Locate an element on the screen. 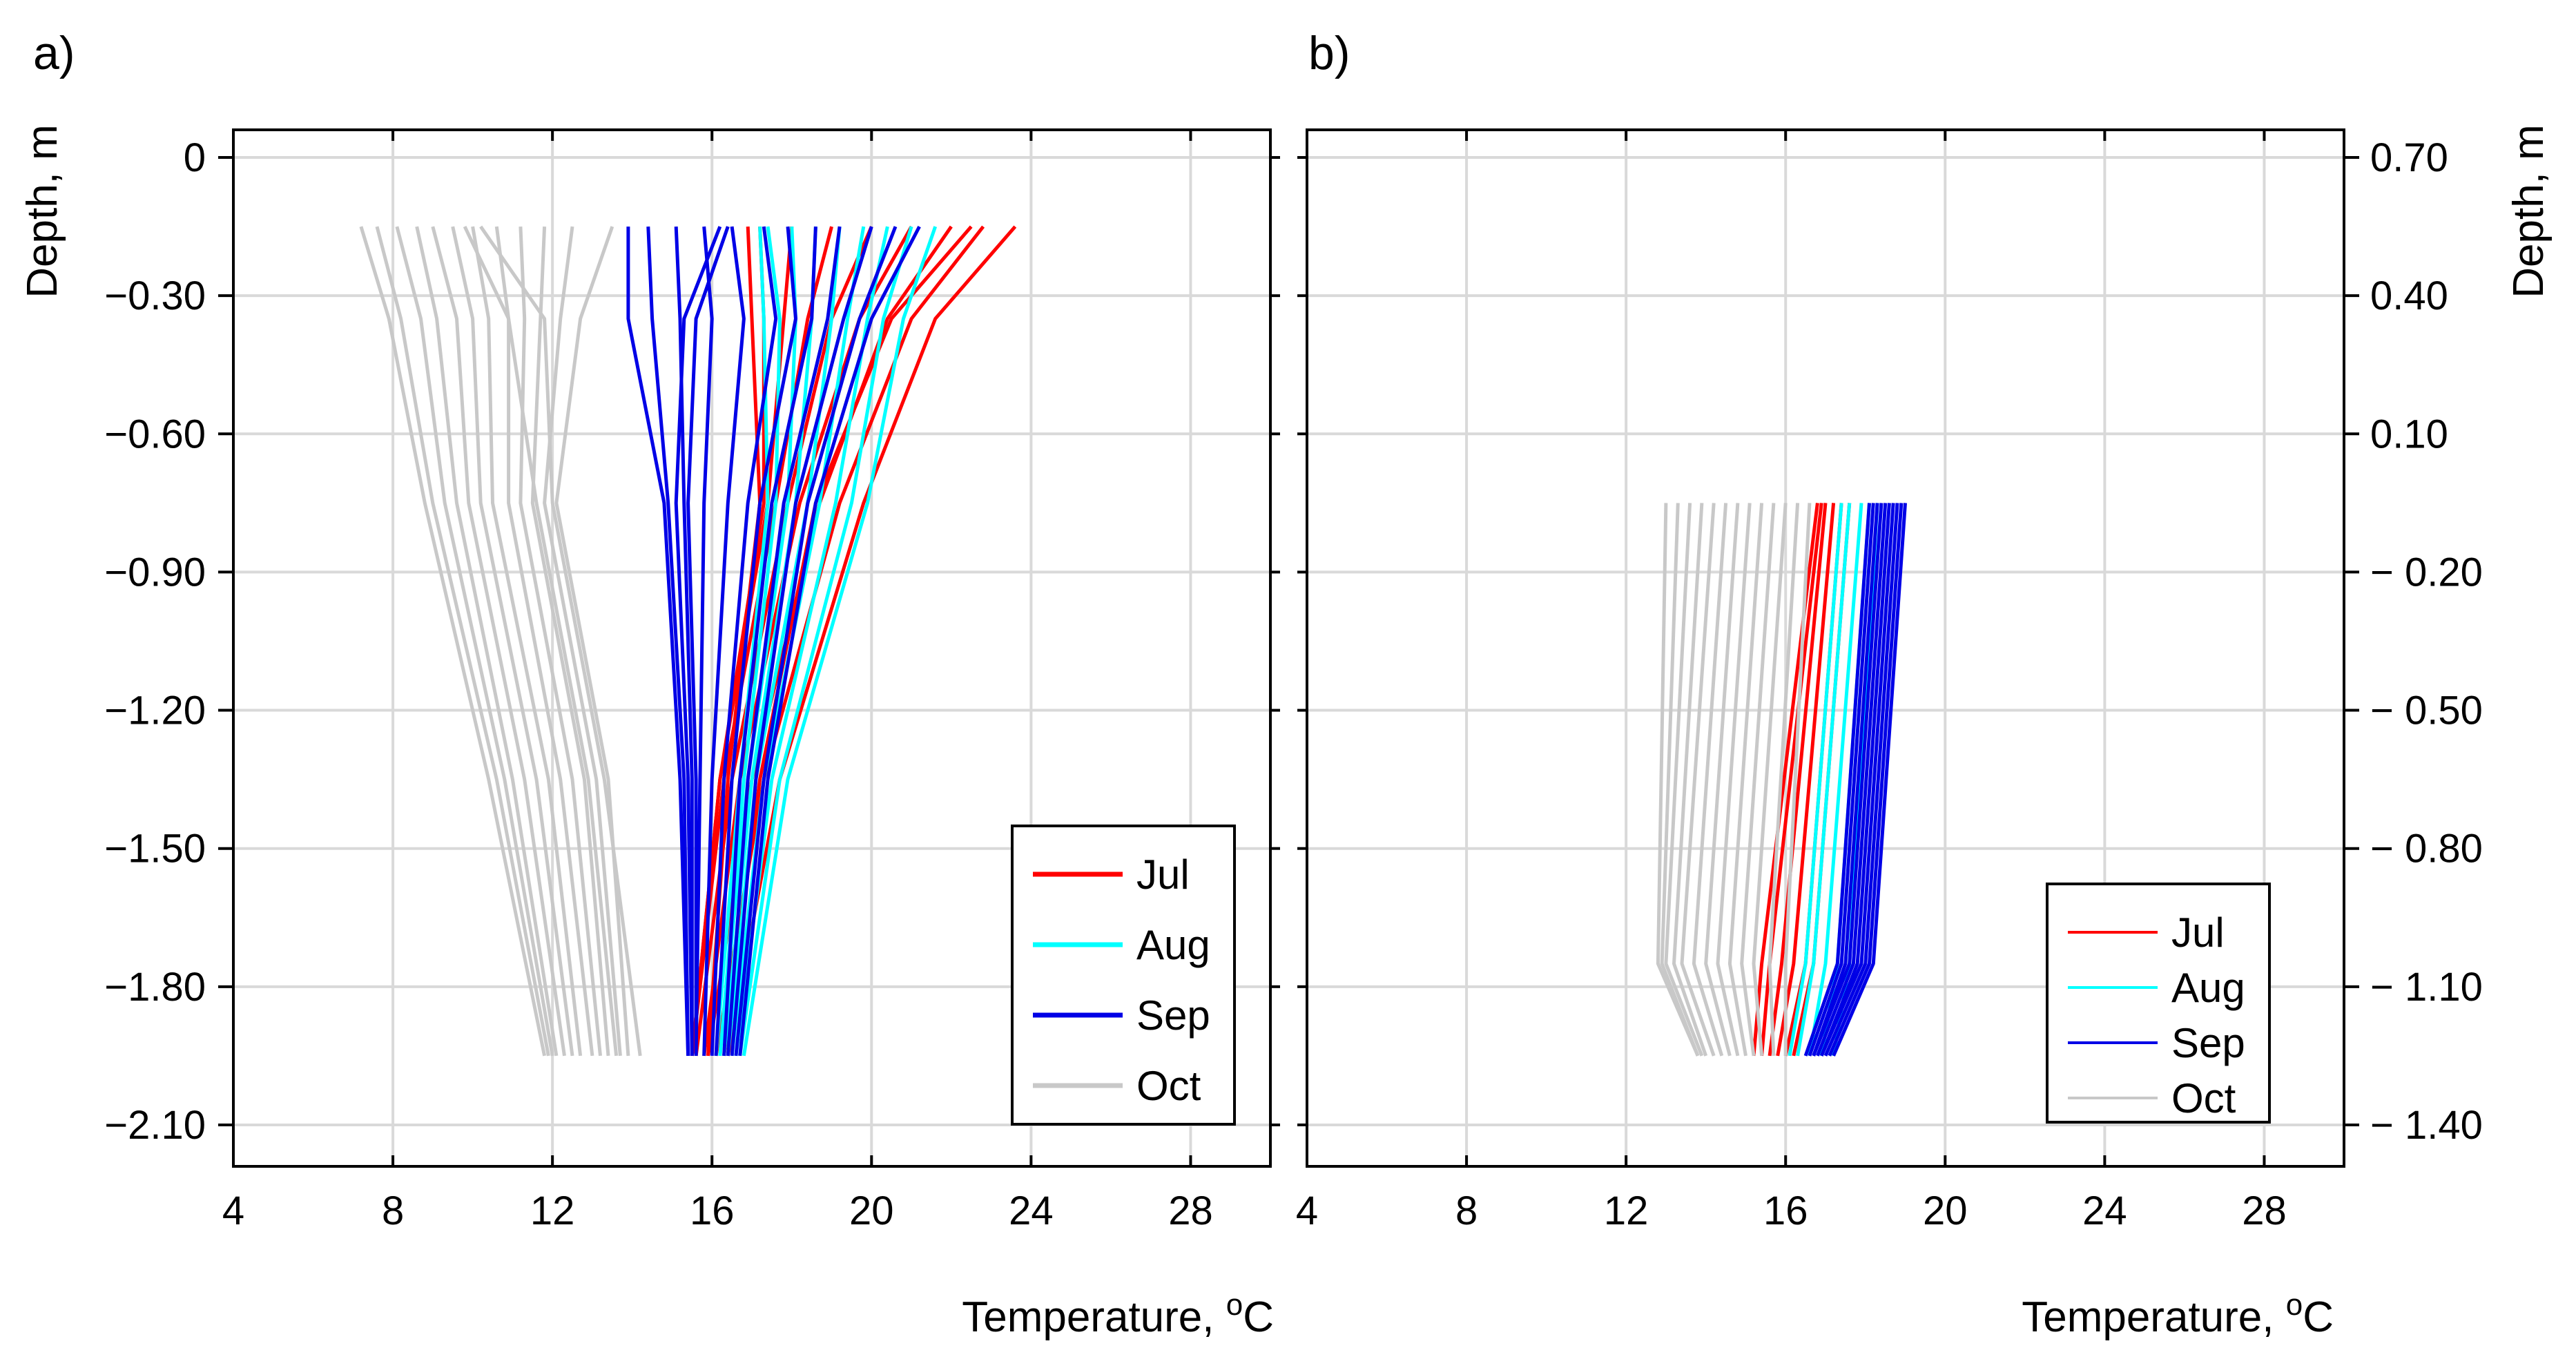 The image size is (2576, 1368). panel-b-x-tick-label: 12 is located at coordinates (1627, 1211).